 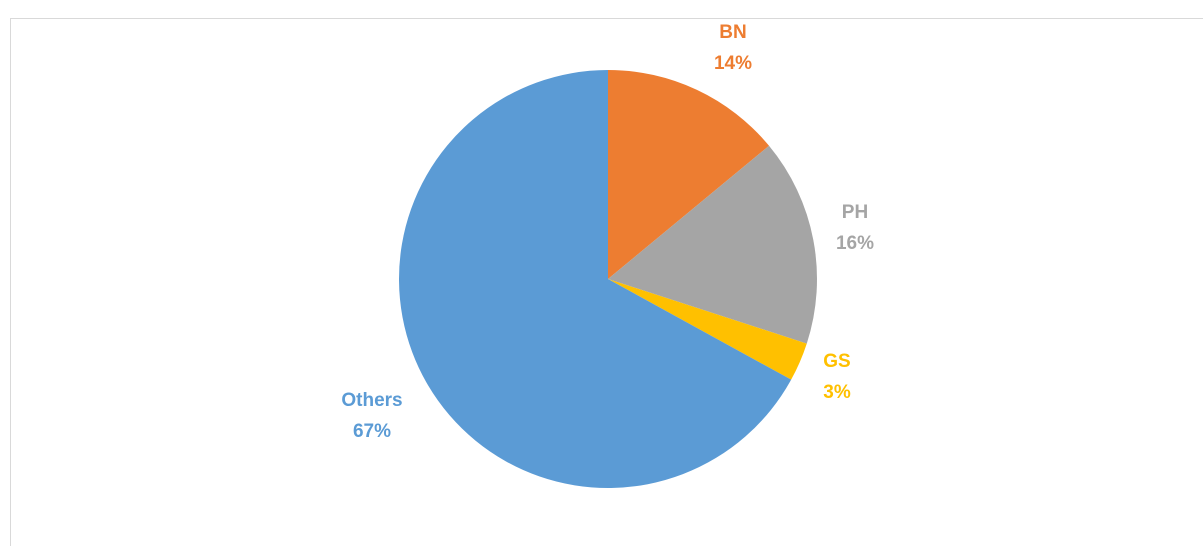 What do you see at coordinates (837, 392) in the screenshot?
I see `slice-value-label: 3%` at bounding box center [837, 392].